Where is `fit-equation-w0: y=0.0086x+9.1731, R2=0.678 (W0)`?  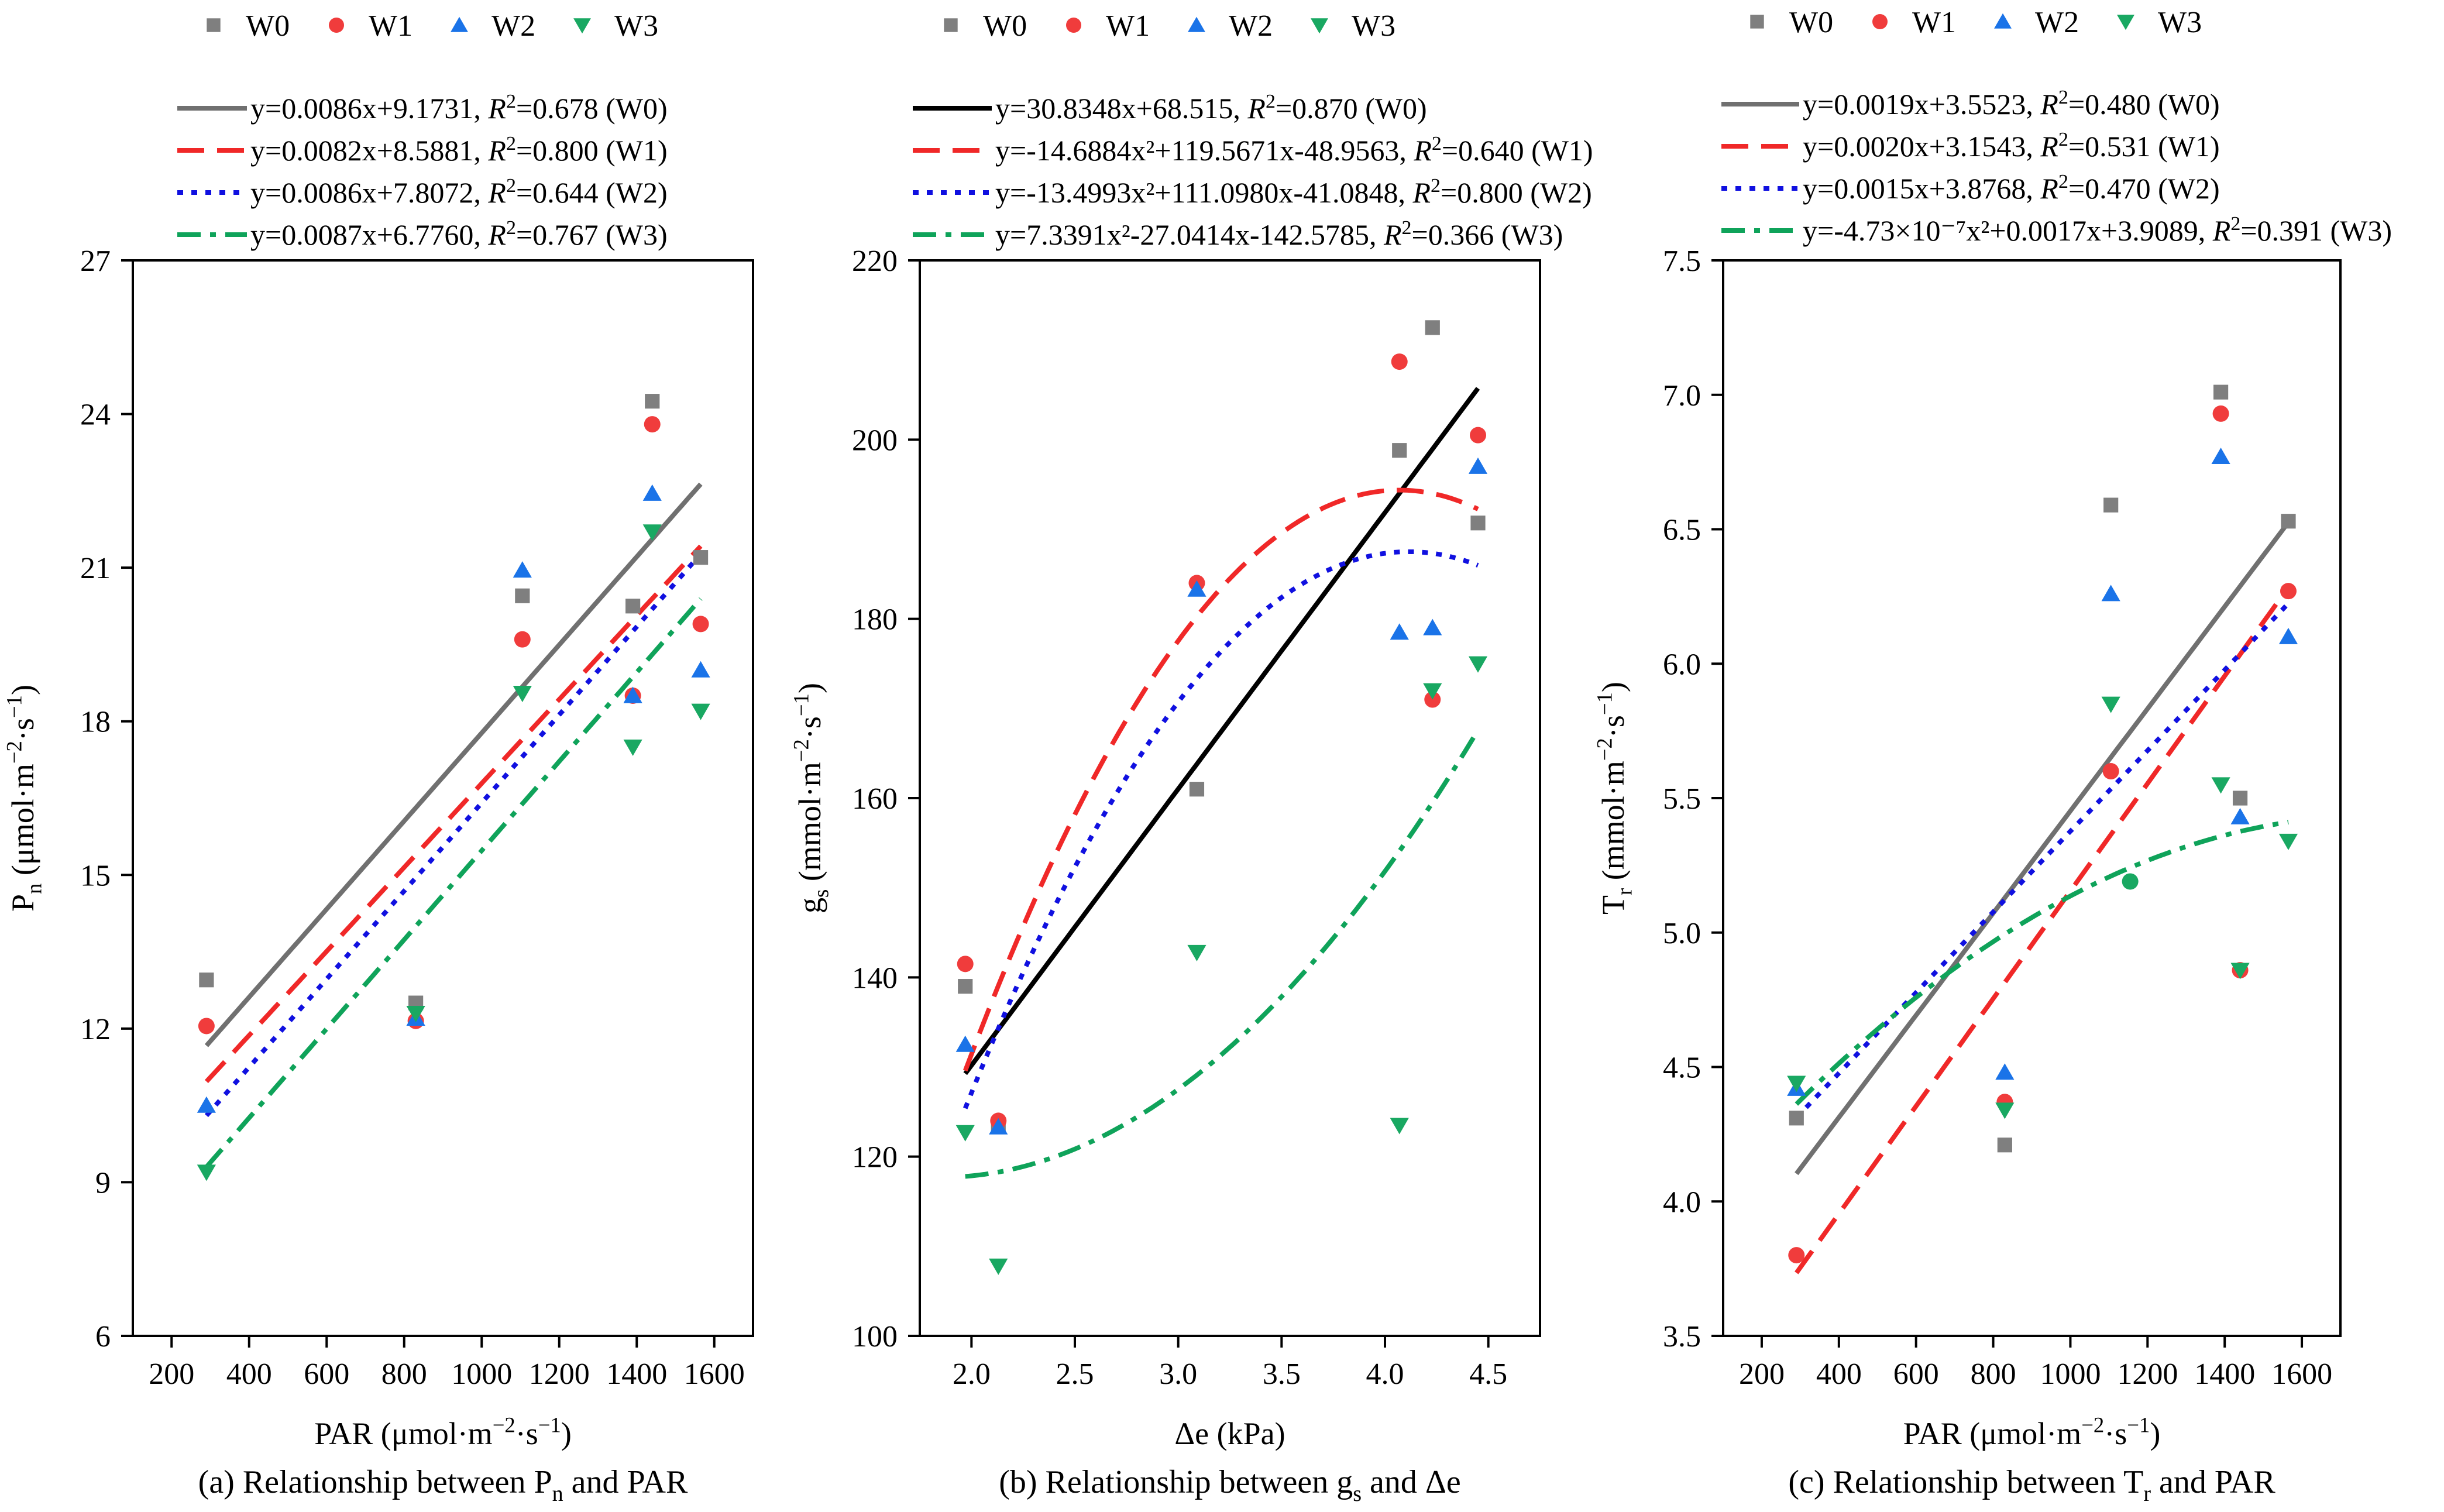 fit-equation-w0: y=0.0086x+9.1731, R2=0.678 (W0) is located at coordinates (459, 108).